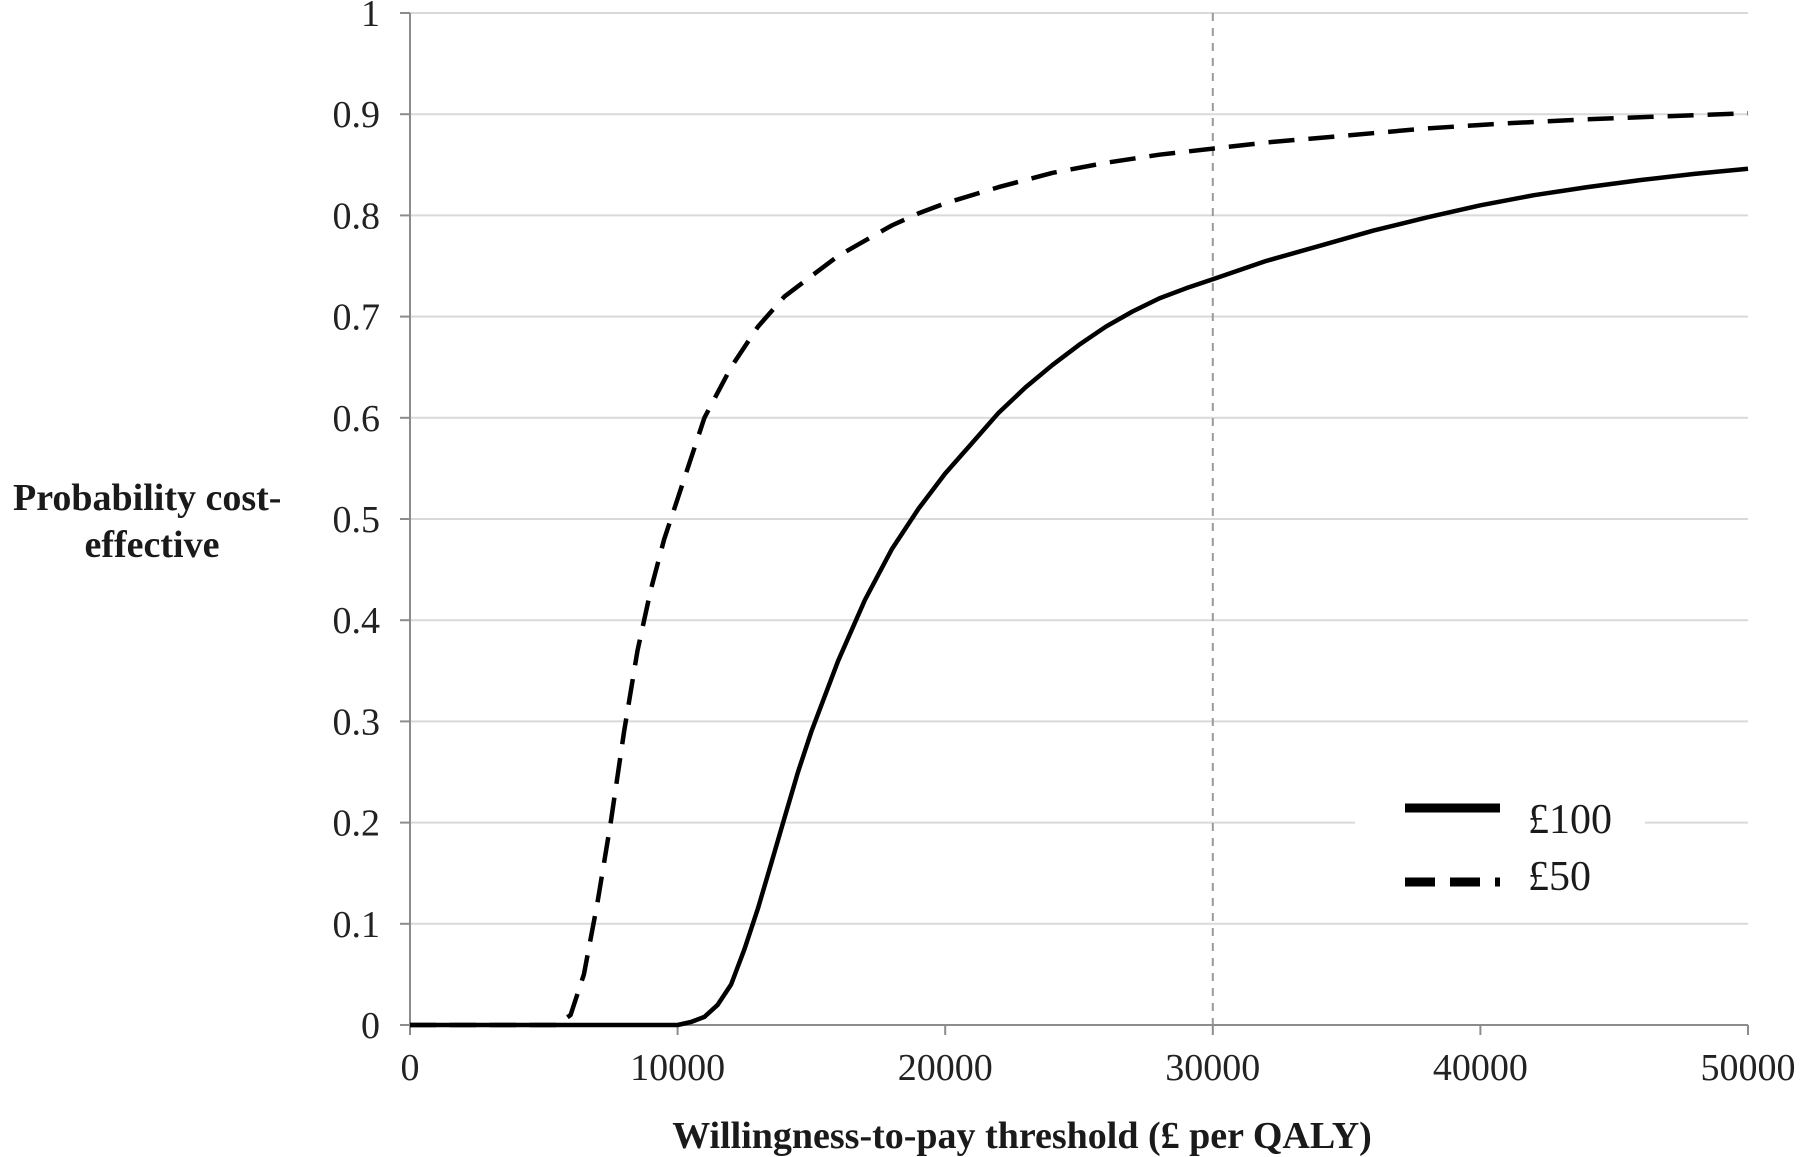  I want to click on x-tick-label: 50000, so click(1748, 1068).